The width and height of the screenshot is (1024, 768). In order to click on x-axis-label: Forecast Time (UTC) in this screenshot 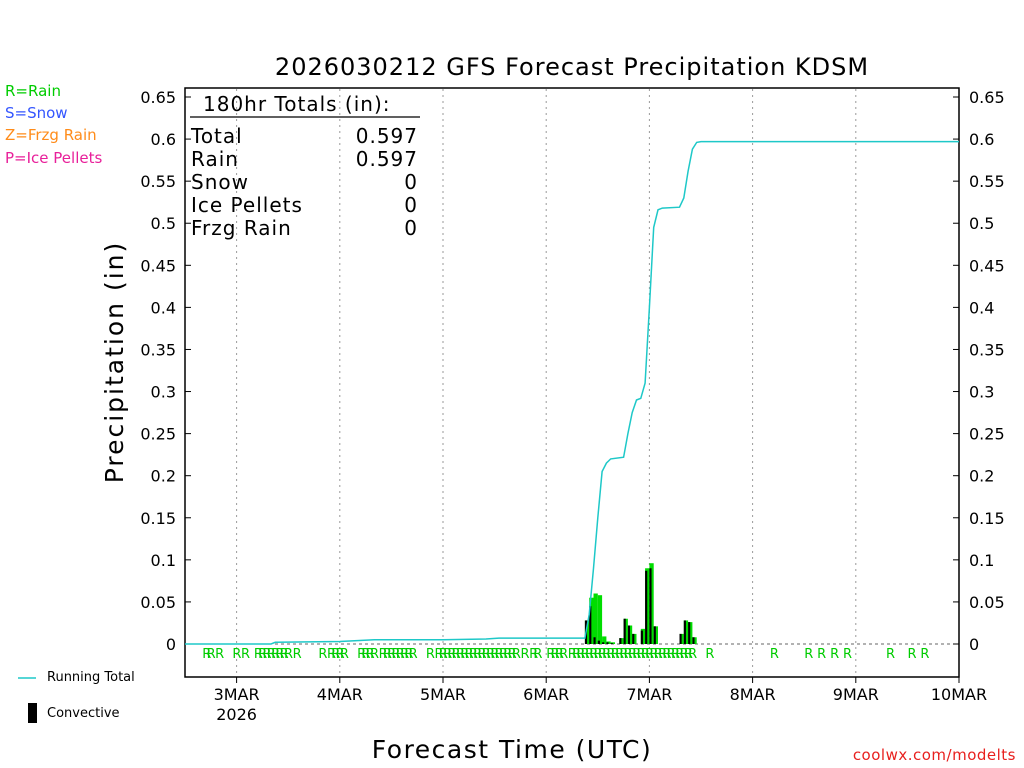, I will do `click(512, 749)`.